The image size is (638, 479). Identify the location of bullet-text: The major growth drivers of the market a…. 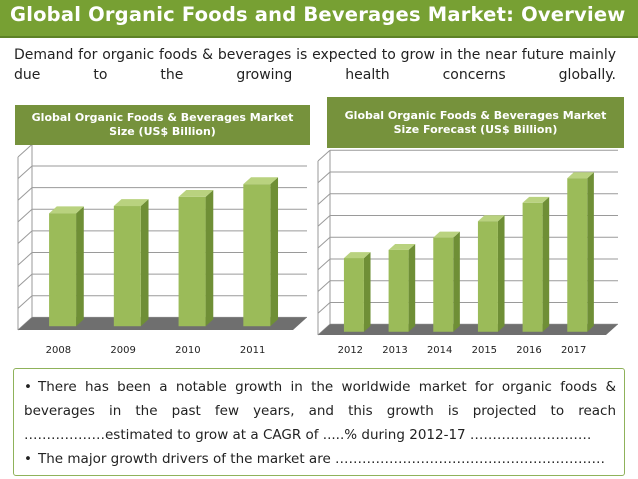
(322, 459).